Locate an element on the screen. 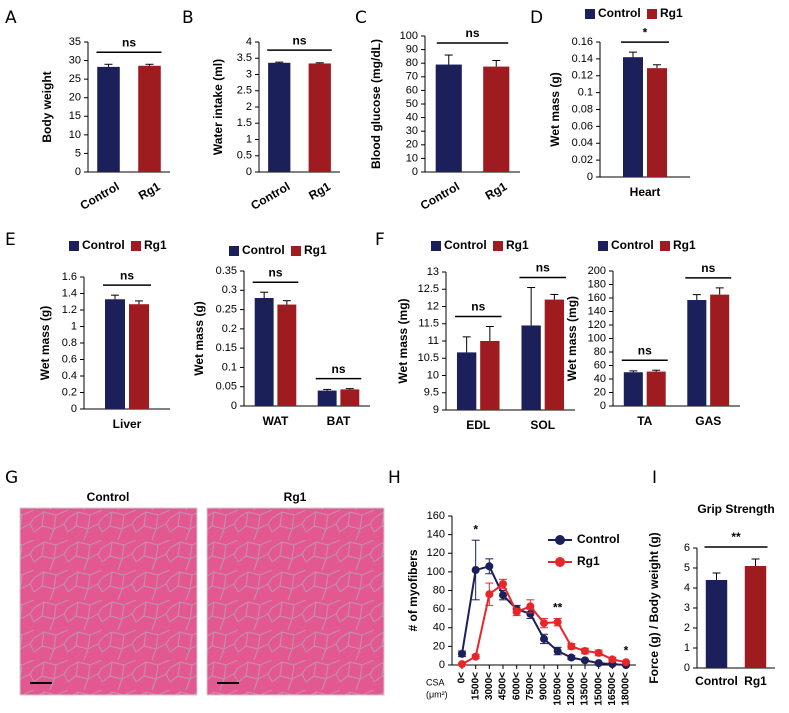 The width and height of the screenshot is (789, 713). y-tick-label: 6 is located at coordinates (687, 548).